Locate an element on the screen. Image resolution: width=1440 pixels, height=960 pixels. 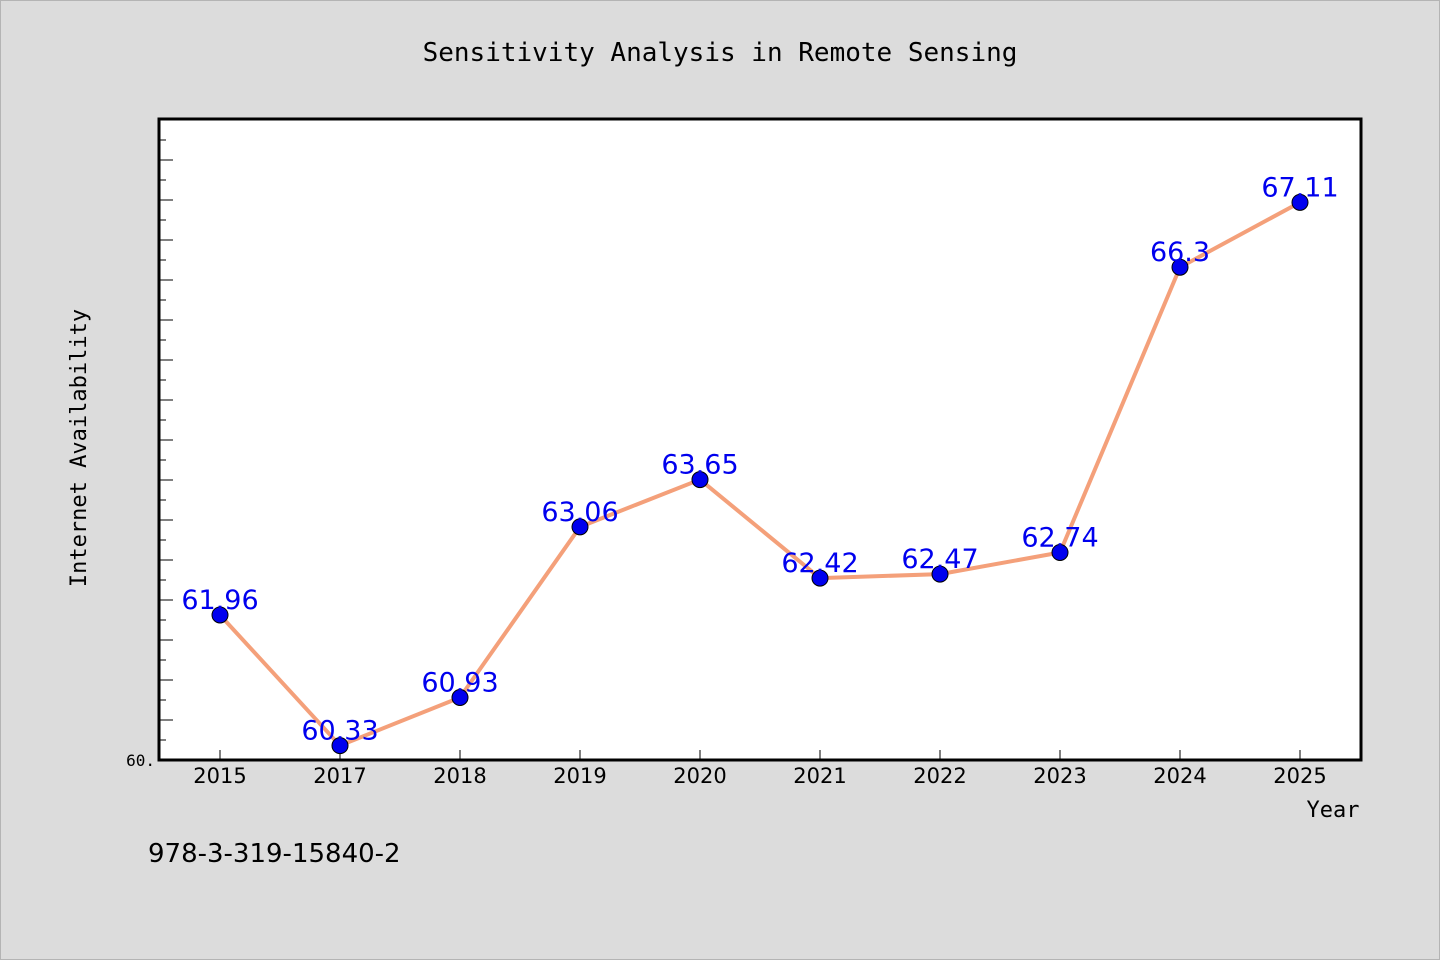
x-tick-label: 2020 is located at coordinates (699, 776).